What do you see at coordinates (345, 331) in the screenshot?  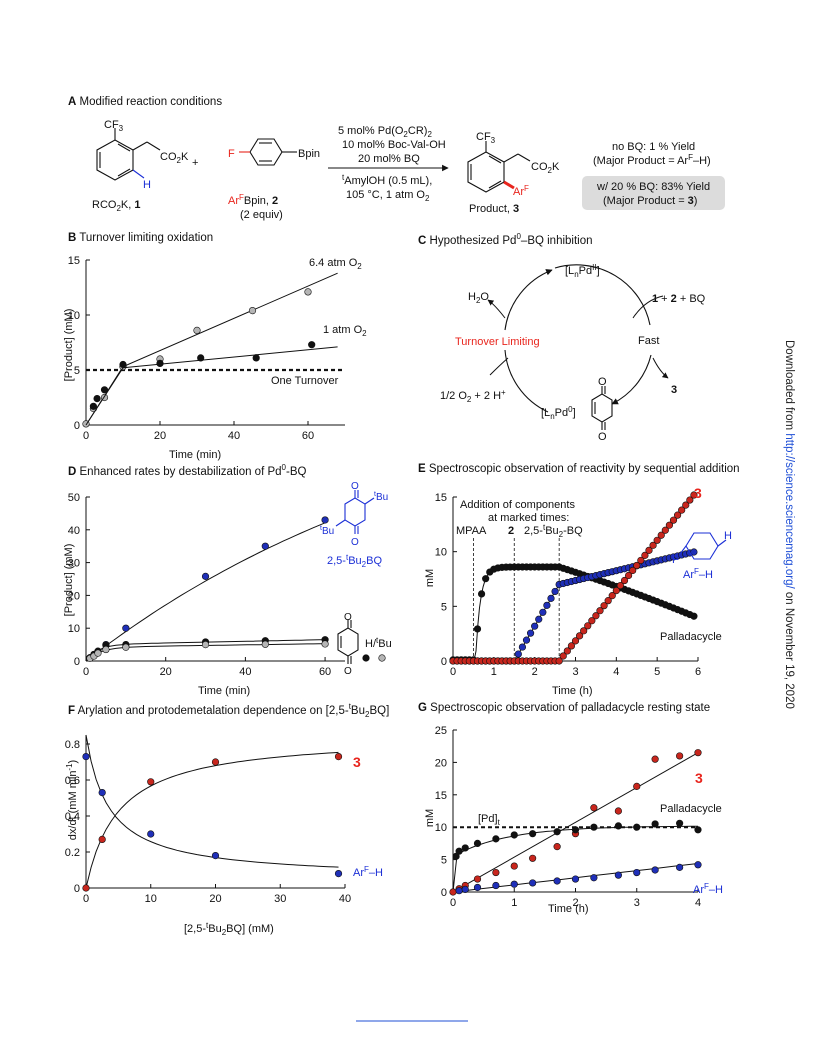 I see `label-1-atm: 1 atm O2` at bounding box center [345, 331].